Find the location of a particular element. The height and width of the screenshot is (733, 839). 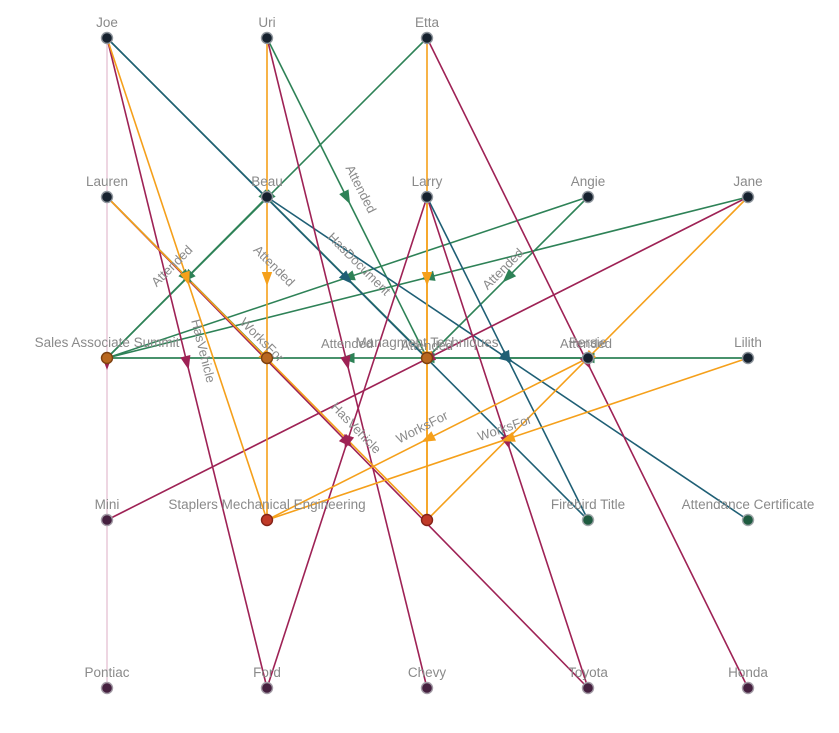

node-toyota is located at coordinates (588, 688).